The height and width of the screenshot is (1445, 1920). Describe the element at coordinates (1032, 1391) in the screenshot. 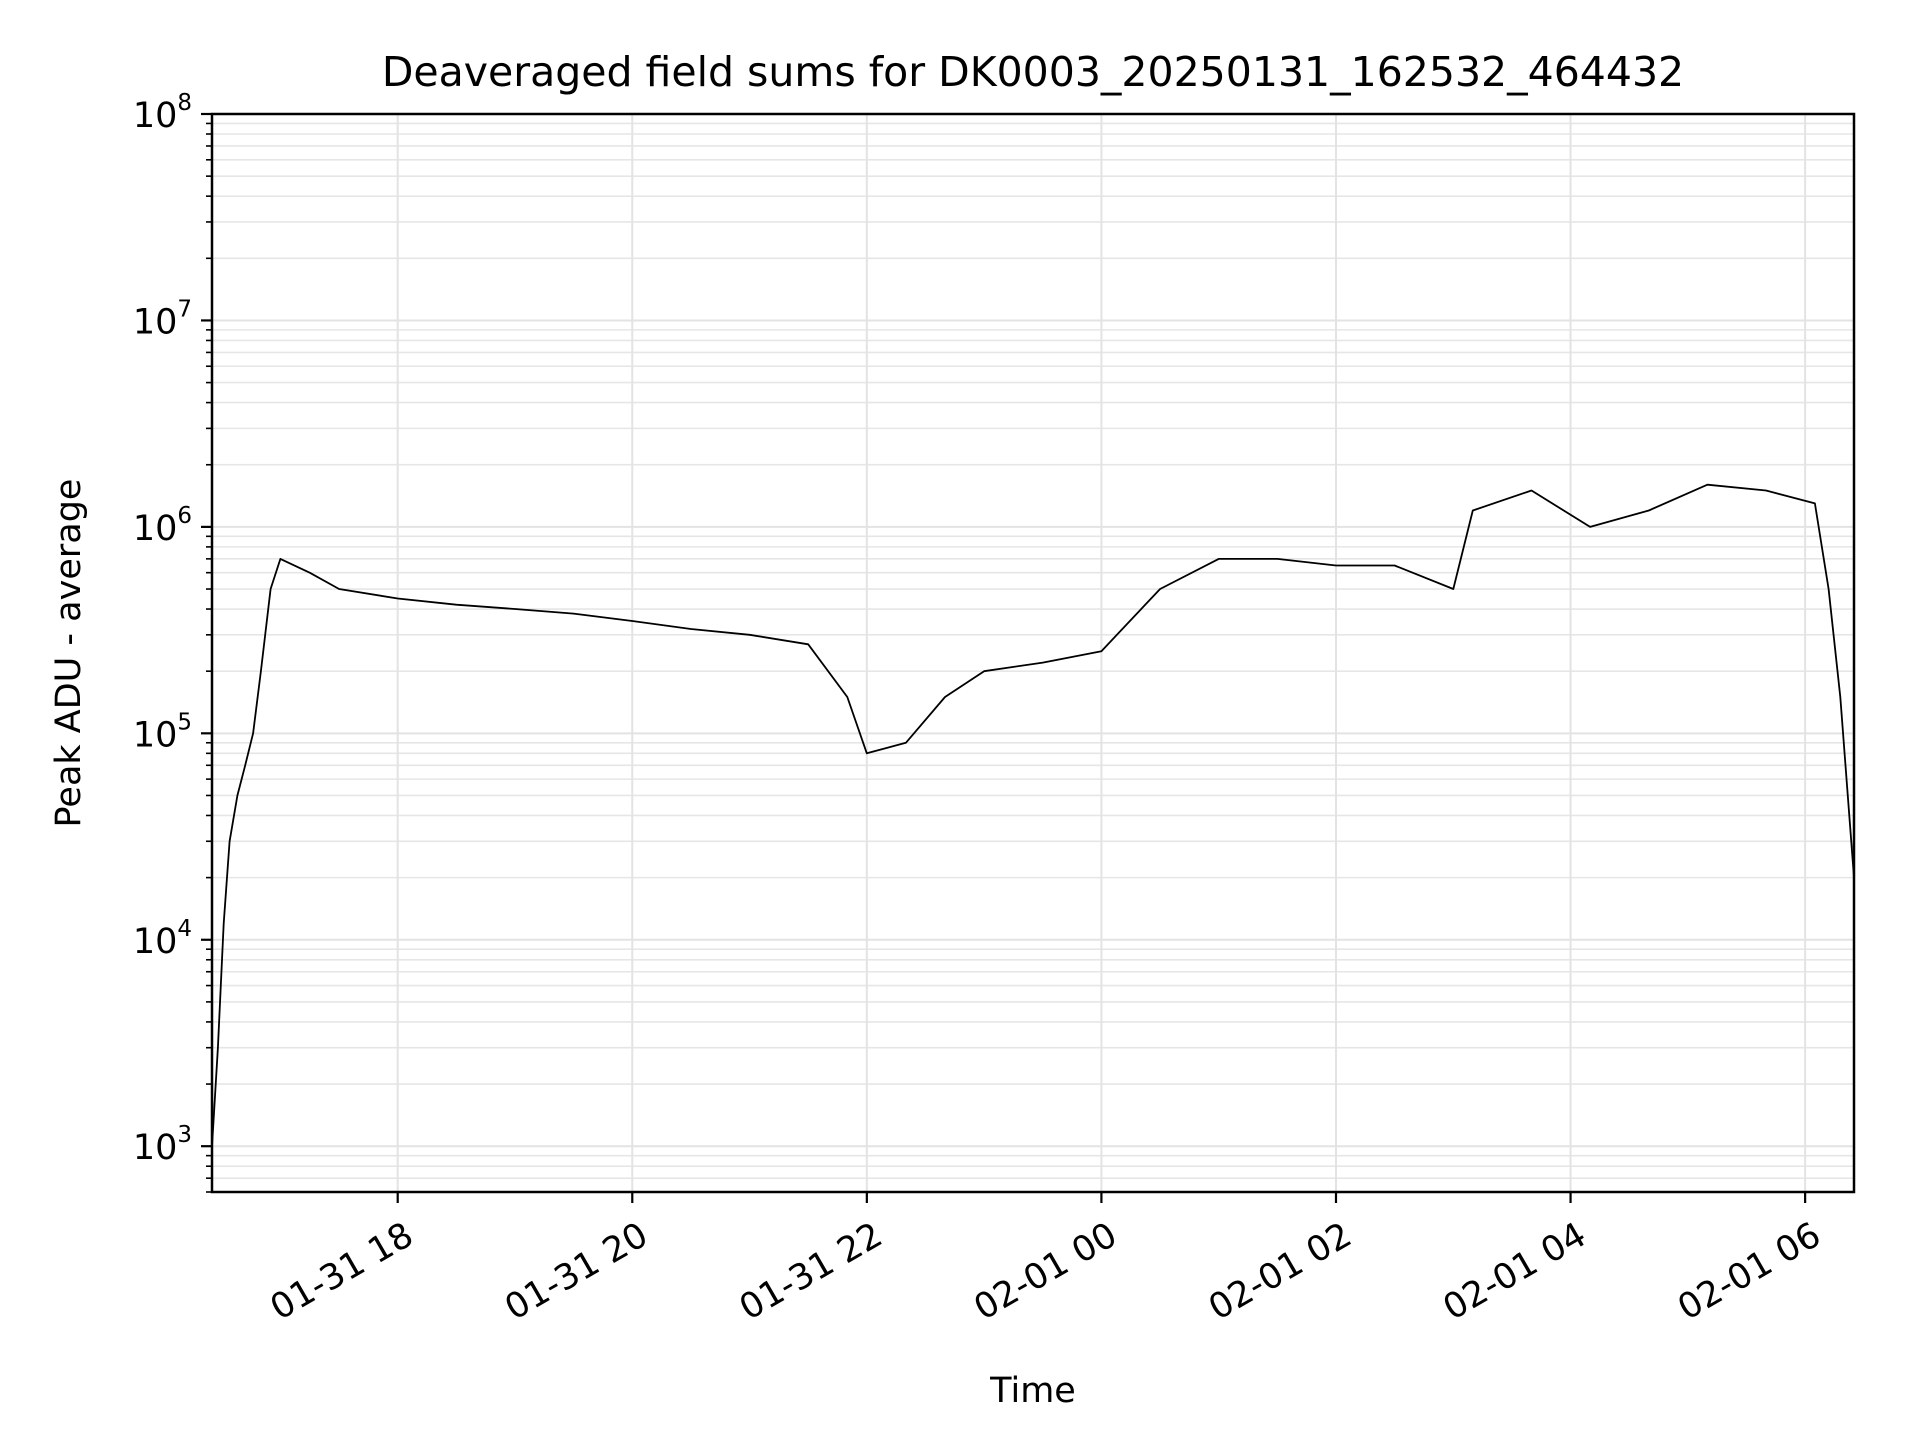

I see `x-axis-label: Time` at that location.